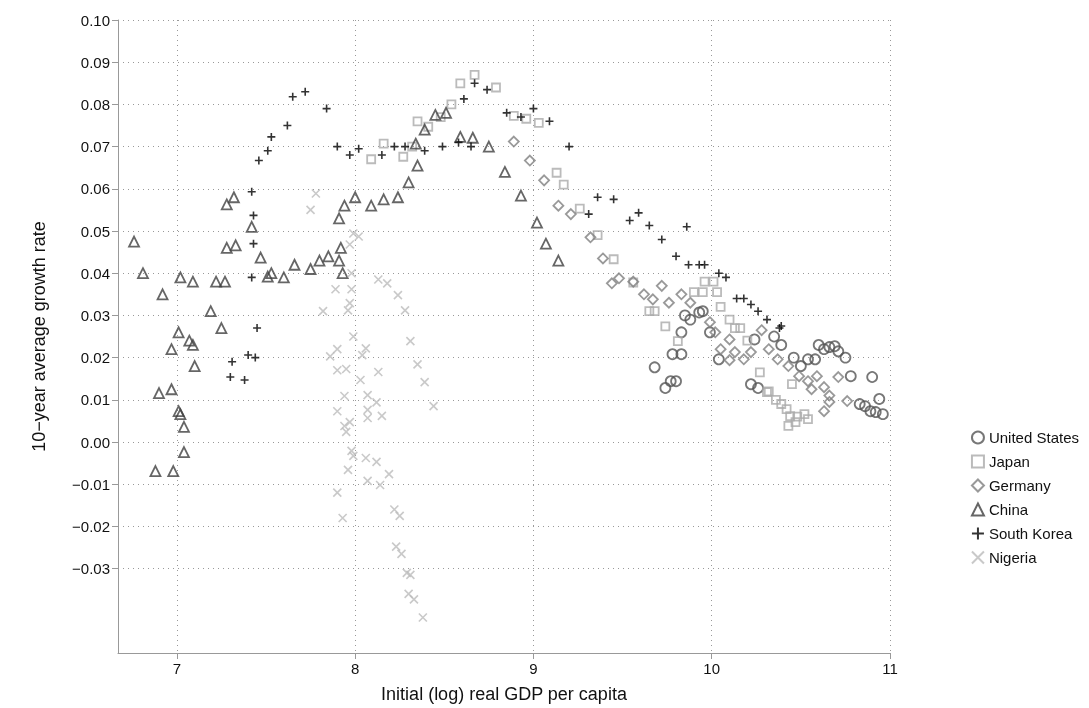 Image resolution: width=1089 pixels, height=708 pixels. I want to click on legend-label: Nigeria, so click(1013, 557).